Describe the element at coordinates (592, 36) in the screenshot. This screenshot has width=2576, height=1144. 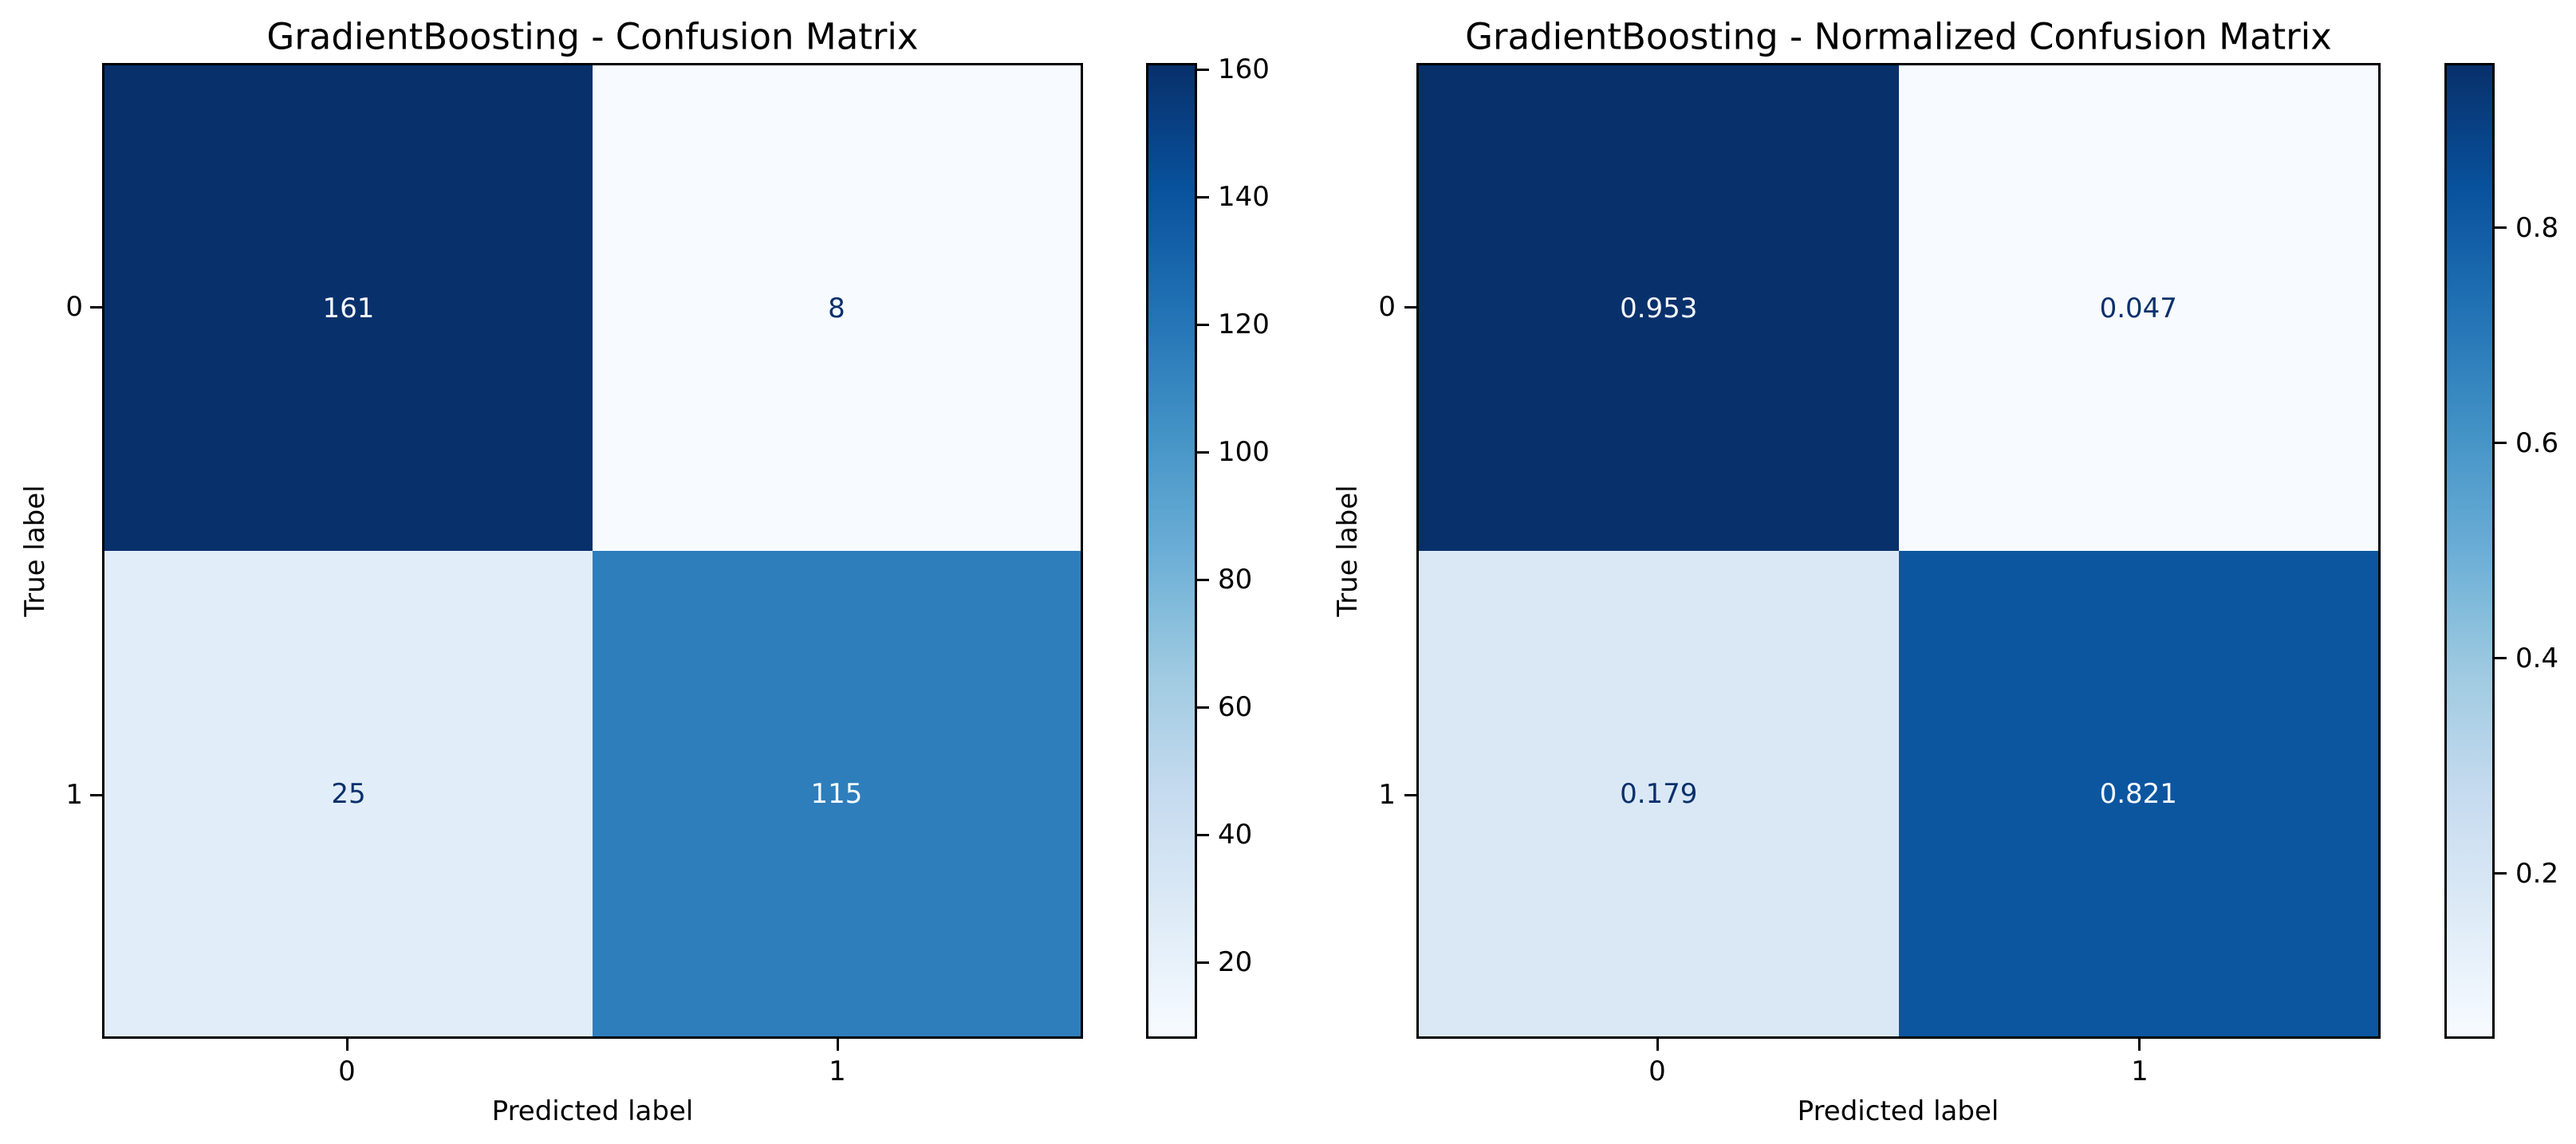
I see `chart-title-confusion-matrix: GradientBoosting - Confusion Matrix` at that location.